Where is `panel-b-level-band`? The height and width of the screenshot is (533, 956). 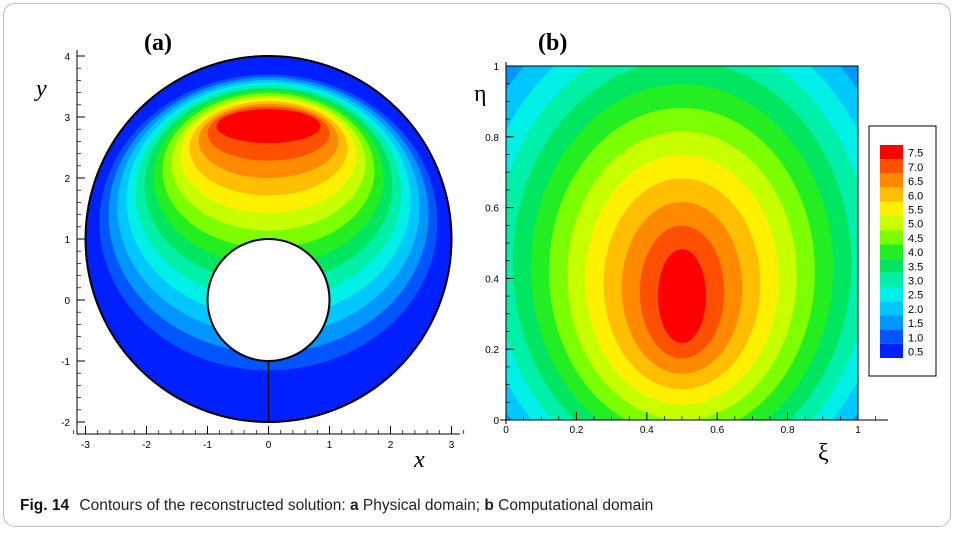 panel-b-level-band is located at coordinates (682, 296).